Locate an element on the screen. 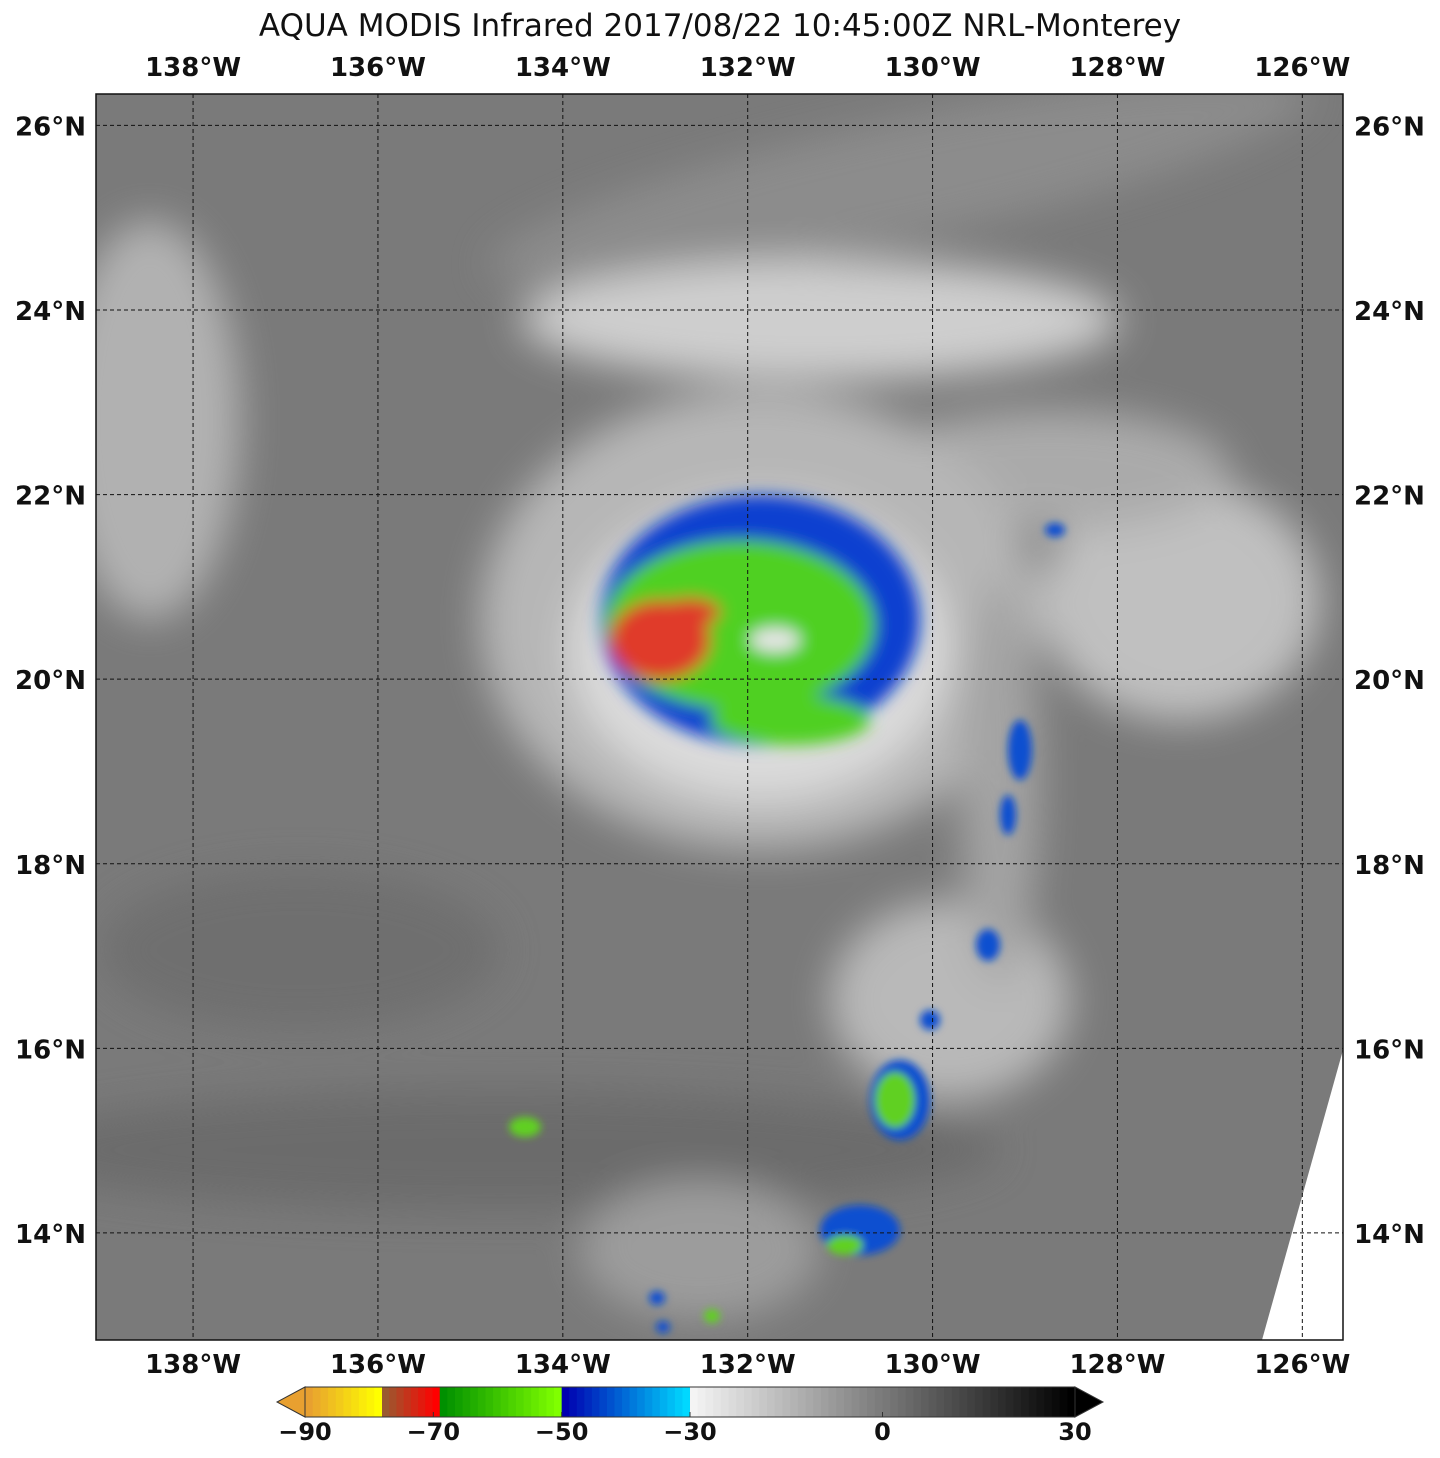 The height and width of the screenshot is (1458, 1440). longitude-label: 132°W is located at coordinates (748, 1365).